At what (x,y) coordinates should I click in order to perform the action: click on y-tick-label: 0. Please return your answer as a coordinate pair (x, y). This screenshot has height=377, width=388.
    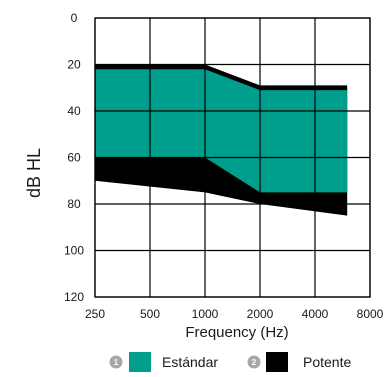
    Looking at the image, I should click on (74, 18).